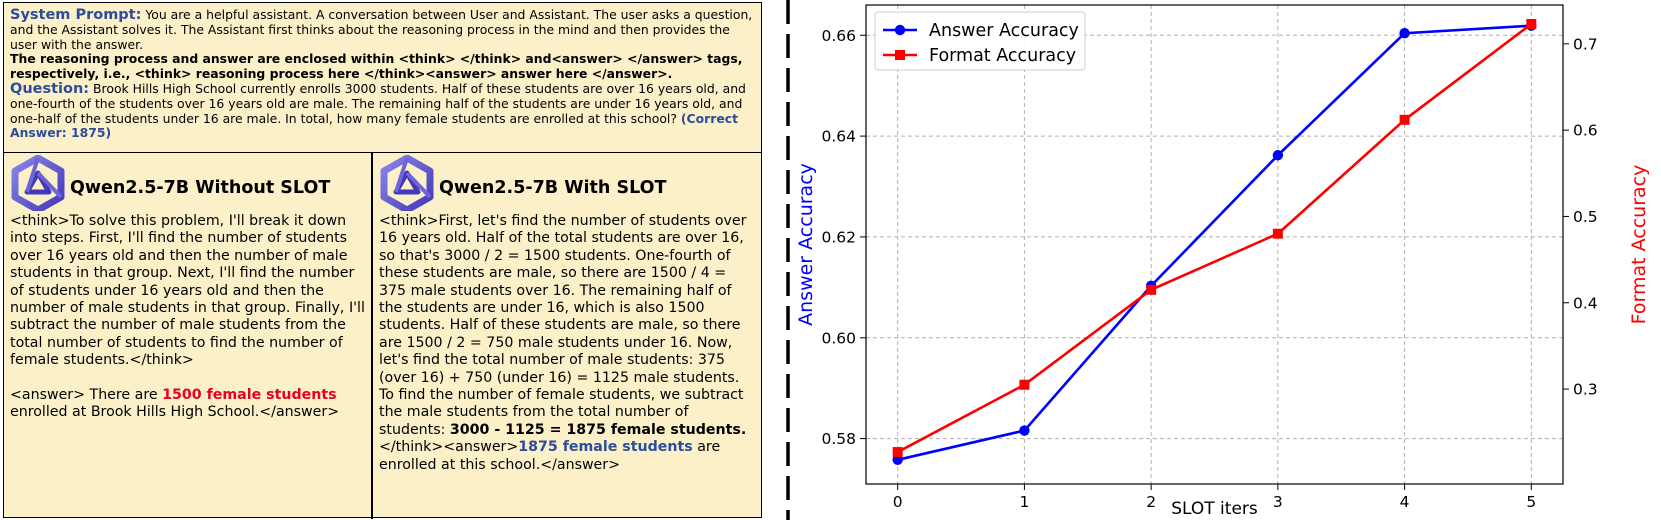 The height and width of the screenshot is (520, 1661). Describe the element at coordinates (249, 395) in the screenshot. I see `without-slot-wrong-answer: 1500 female students` at that location.